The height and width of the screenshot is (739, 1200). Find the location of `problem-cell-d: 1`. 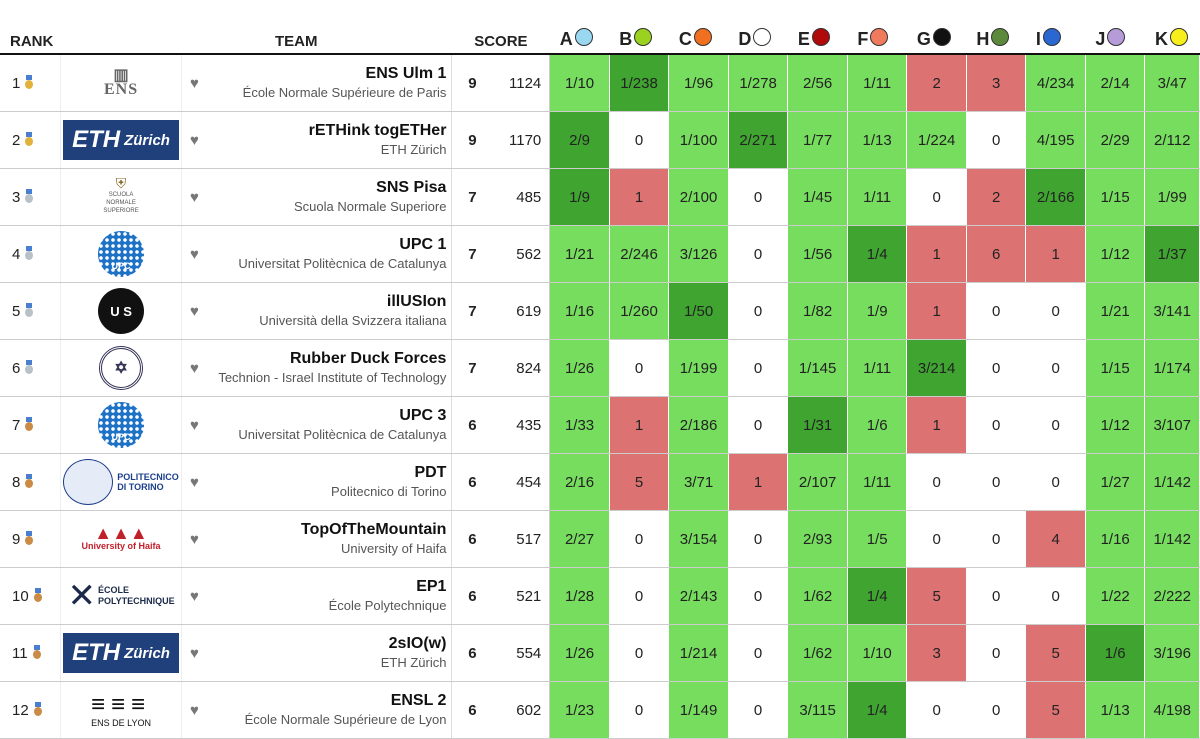

problem-cell-d: 1 is located at coordinates (758, 482).